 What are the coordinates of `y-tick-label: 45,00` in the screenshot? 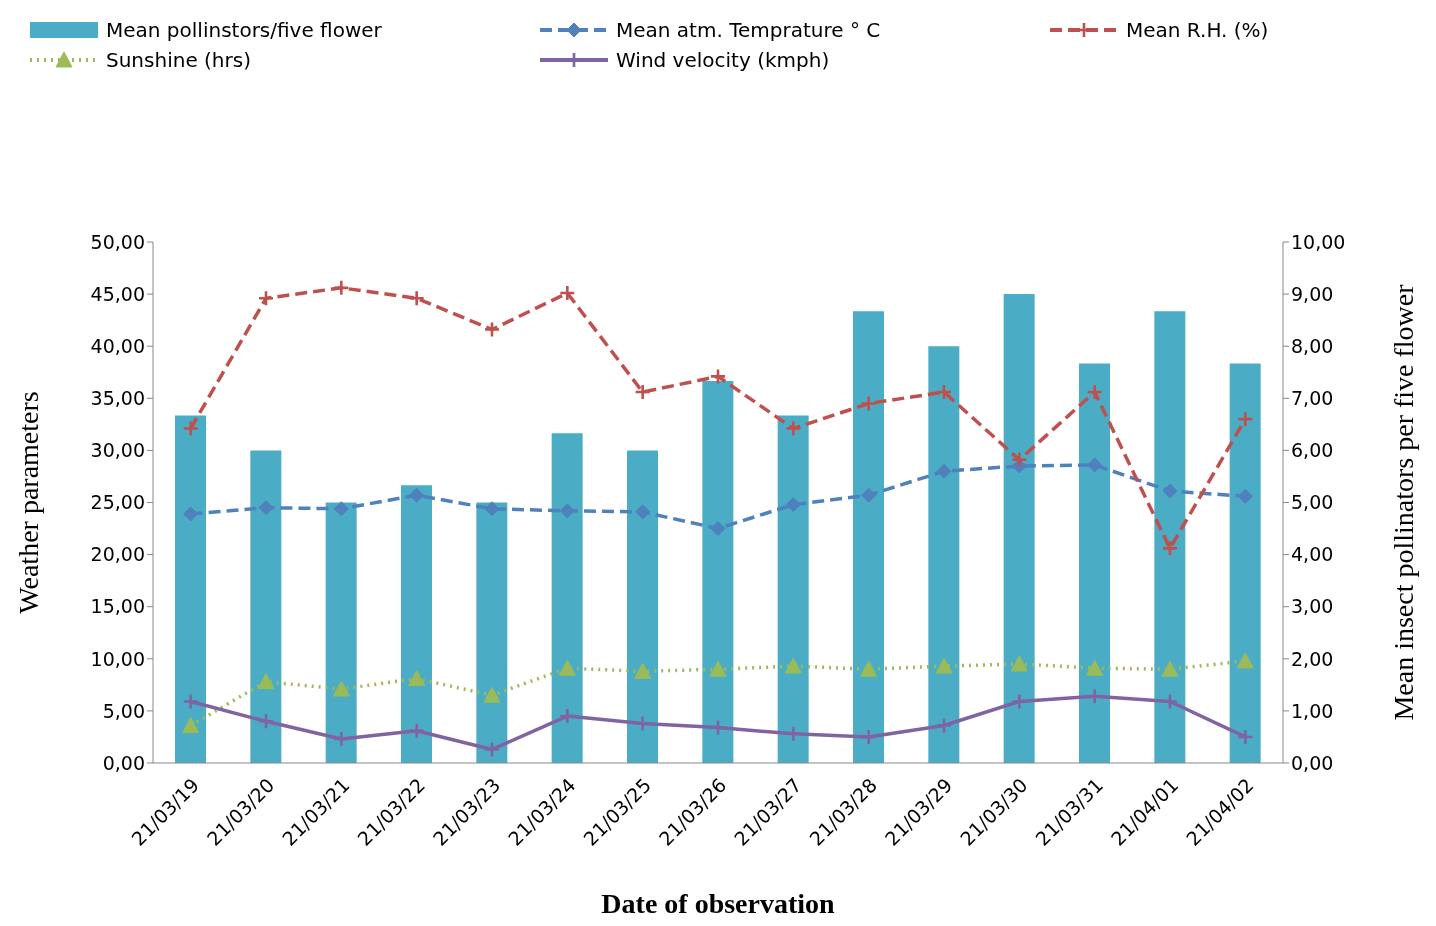 It's located at (117, 293).